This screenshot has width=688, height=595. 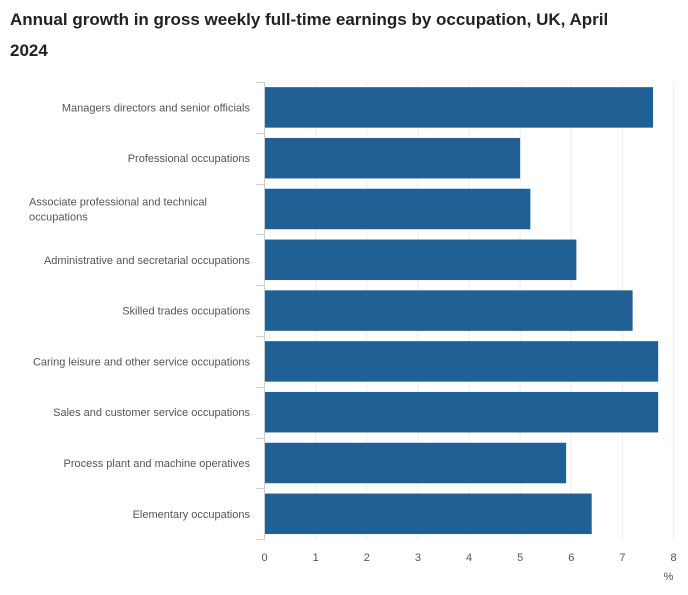 What do you see at coordinates (571, 558) in the screenshot?
I see `x-tick-label-6: 6` at bounding box center [571, 558].